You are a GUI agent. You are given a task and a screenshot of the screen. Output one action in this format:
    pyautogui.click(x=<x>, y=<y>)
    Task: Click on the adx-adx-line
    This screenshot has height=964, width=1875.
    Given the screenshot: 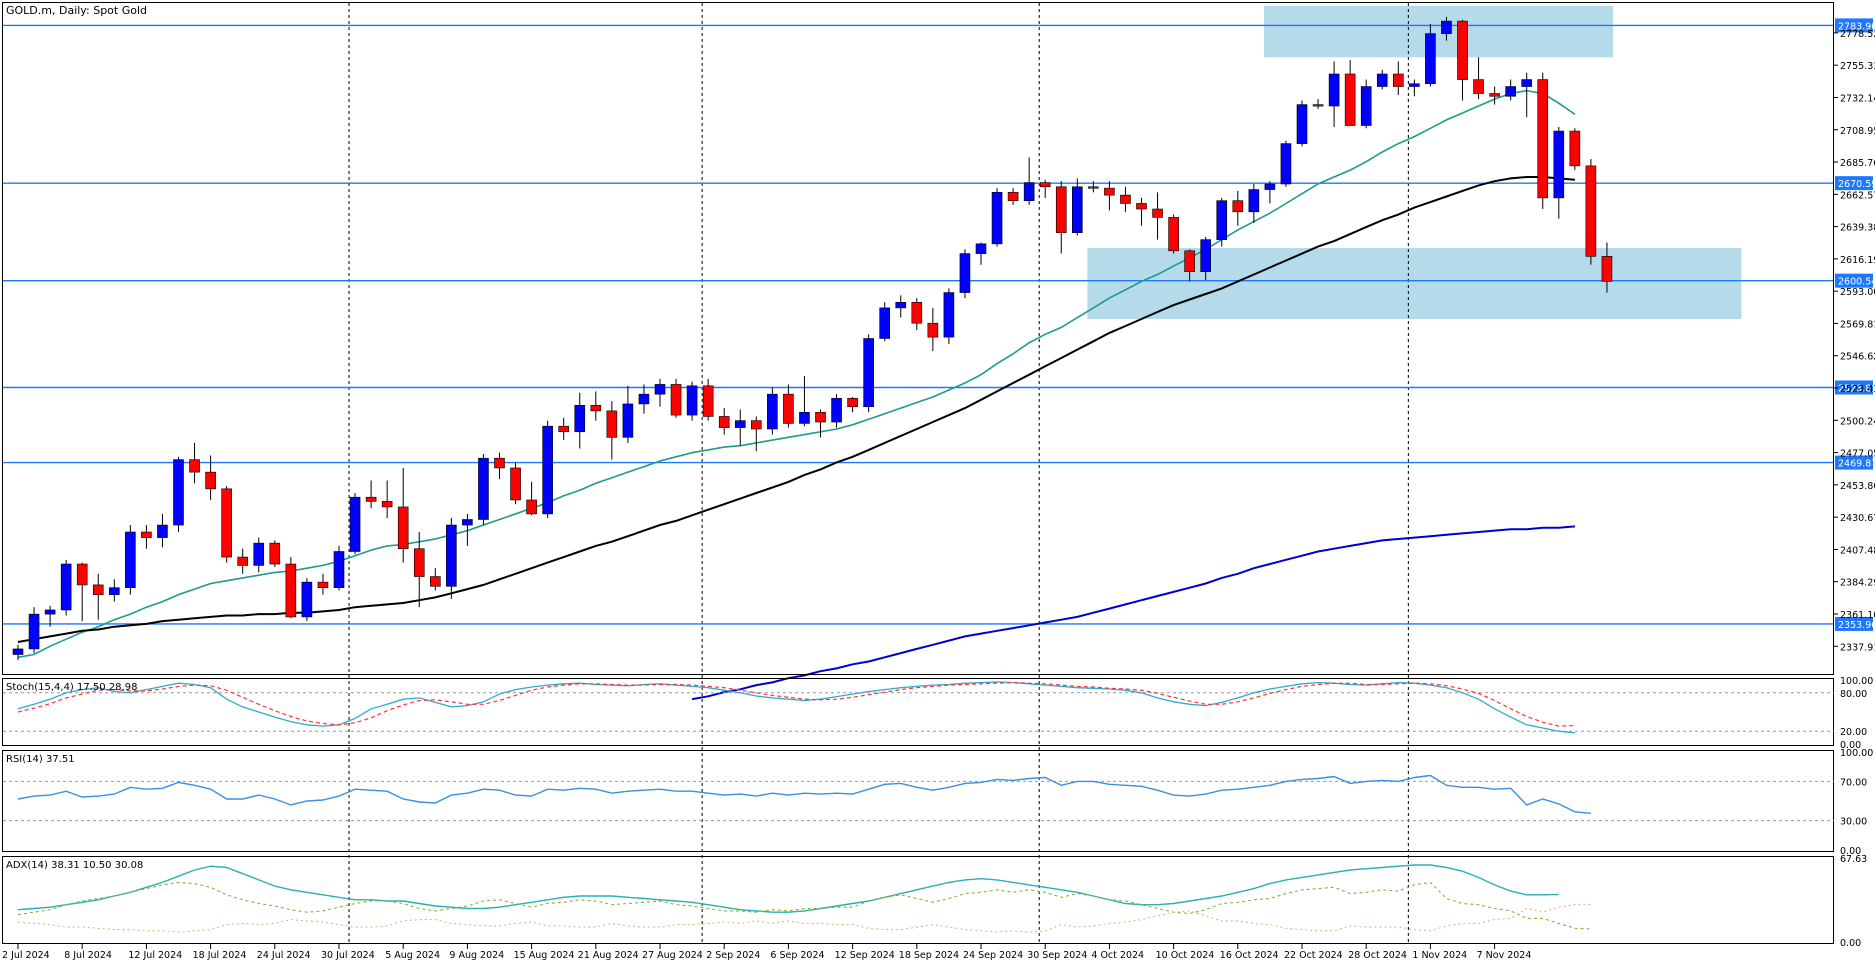 What is the action you would take?
    pyautogui.click(x=788, y=888)
    